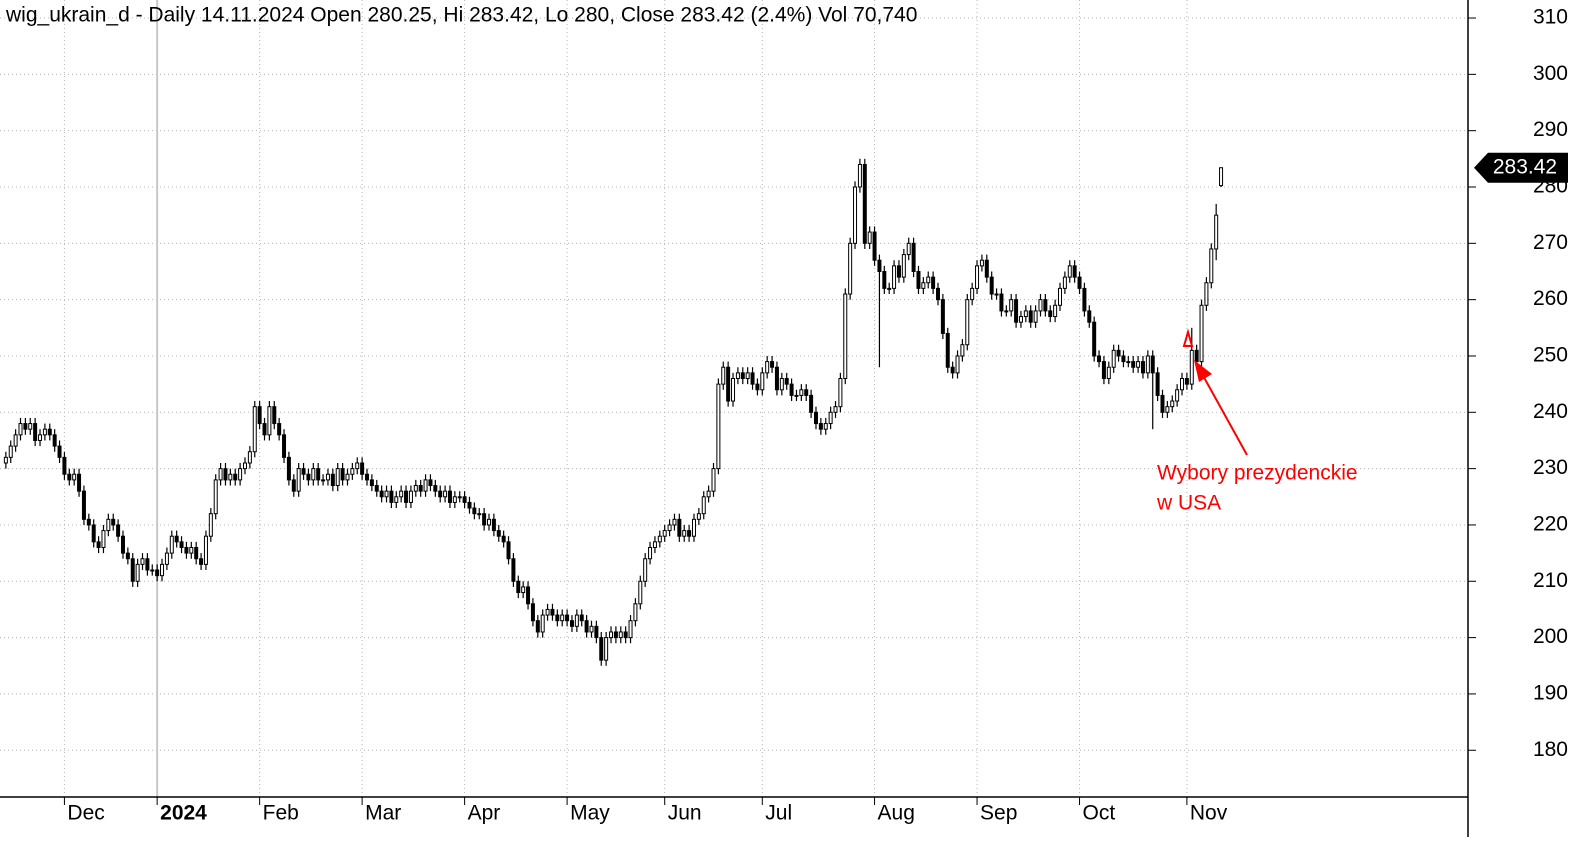 This screenshot has width=1588, height=842. Describe the element at coordinates (1099, 813) in the screenshot. I see `x-tick-label: Oct` at that location.